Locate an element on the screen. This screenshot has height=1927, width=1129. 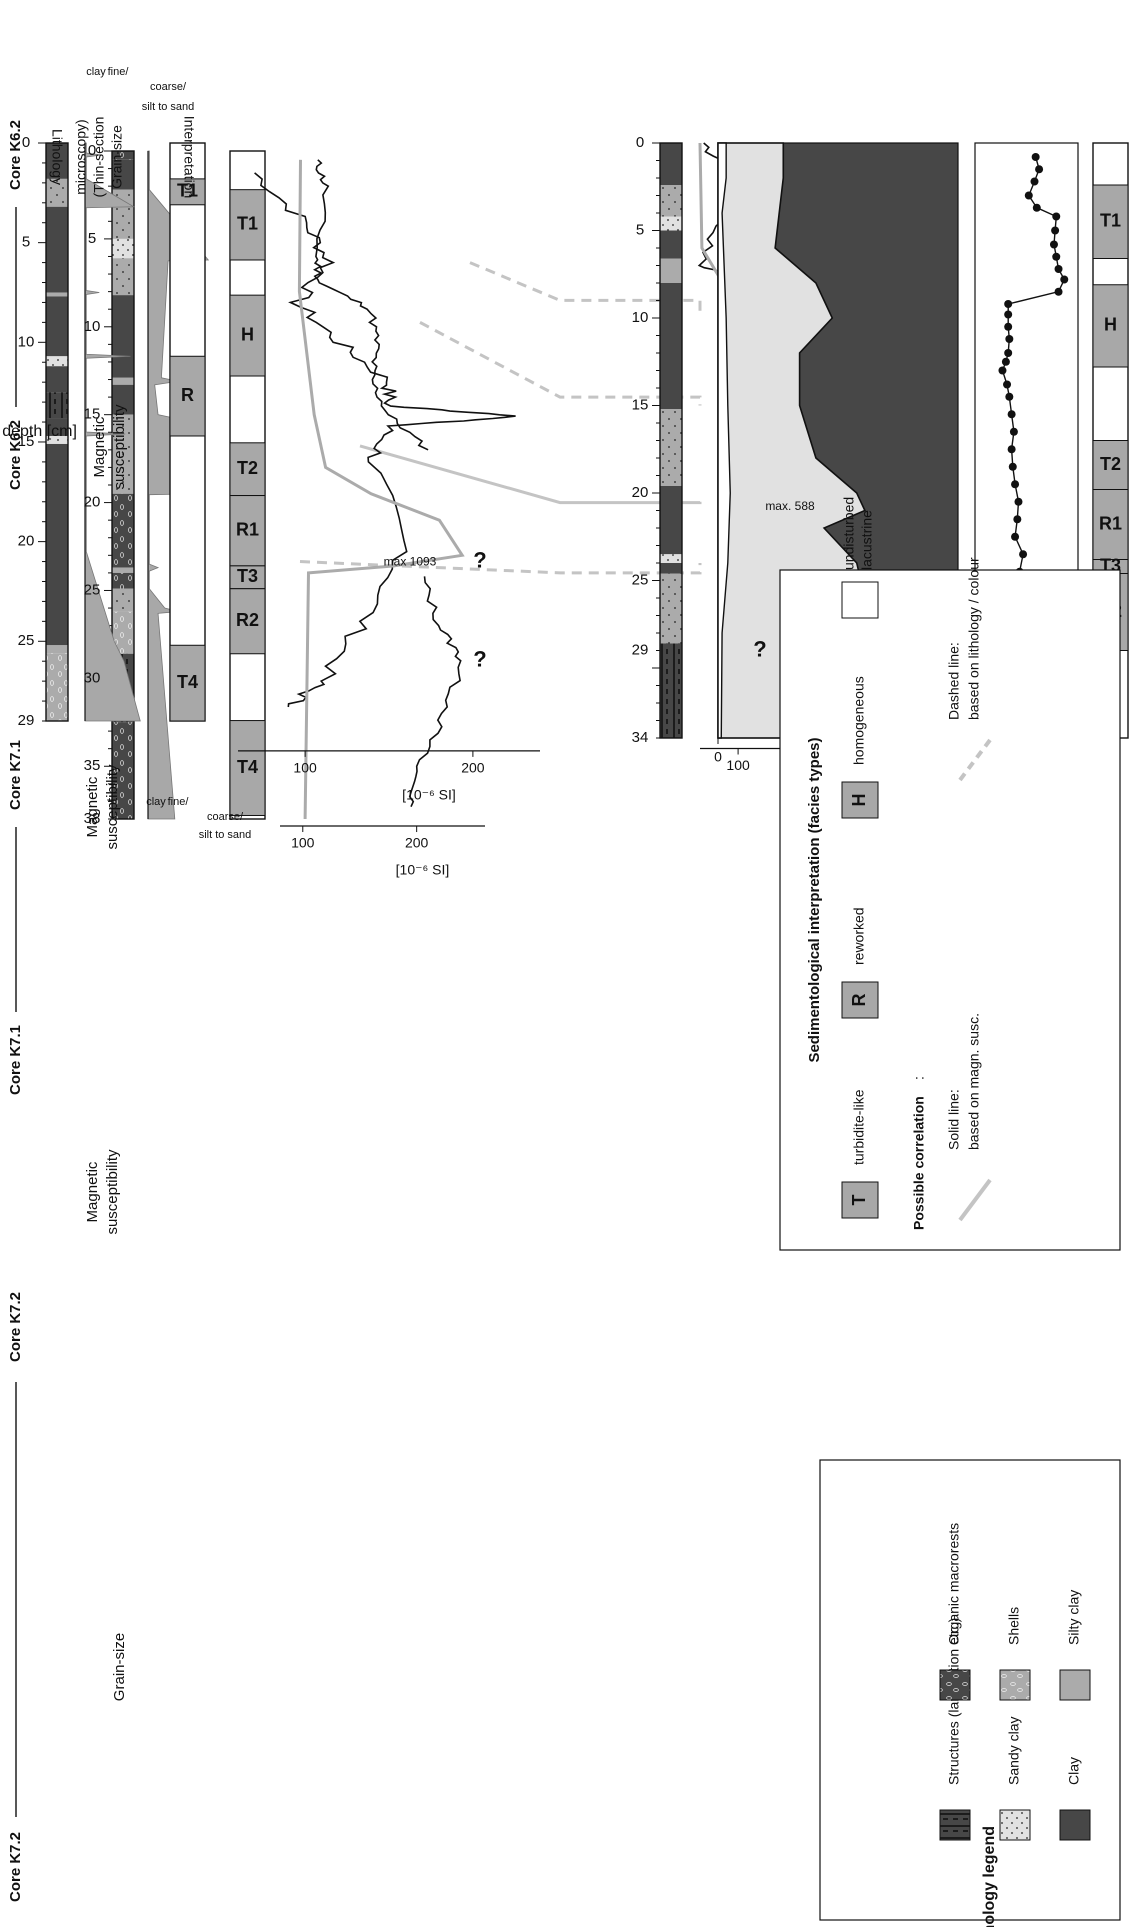
correlation-lines is located at coordinates (500, 418).